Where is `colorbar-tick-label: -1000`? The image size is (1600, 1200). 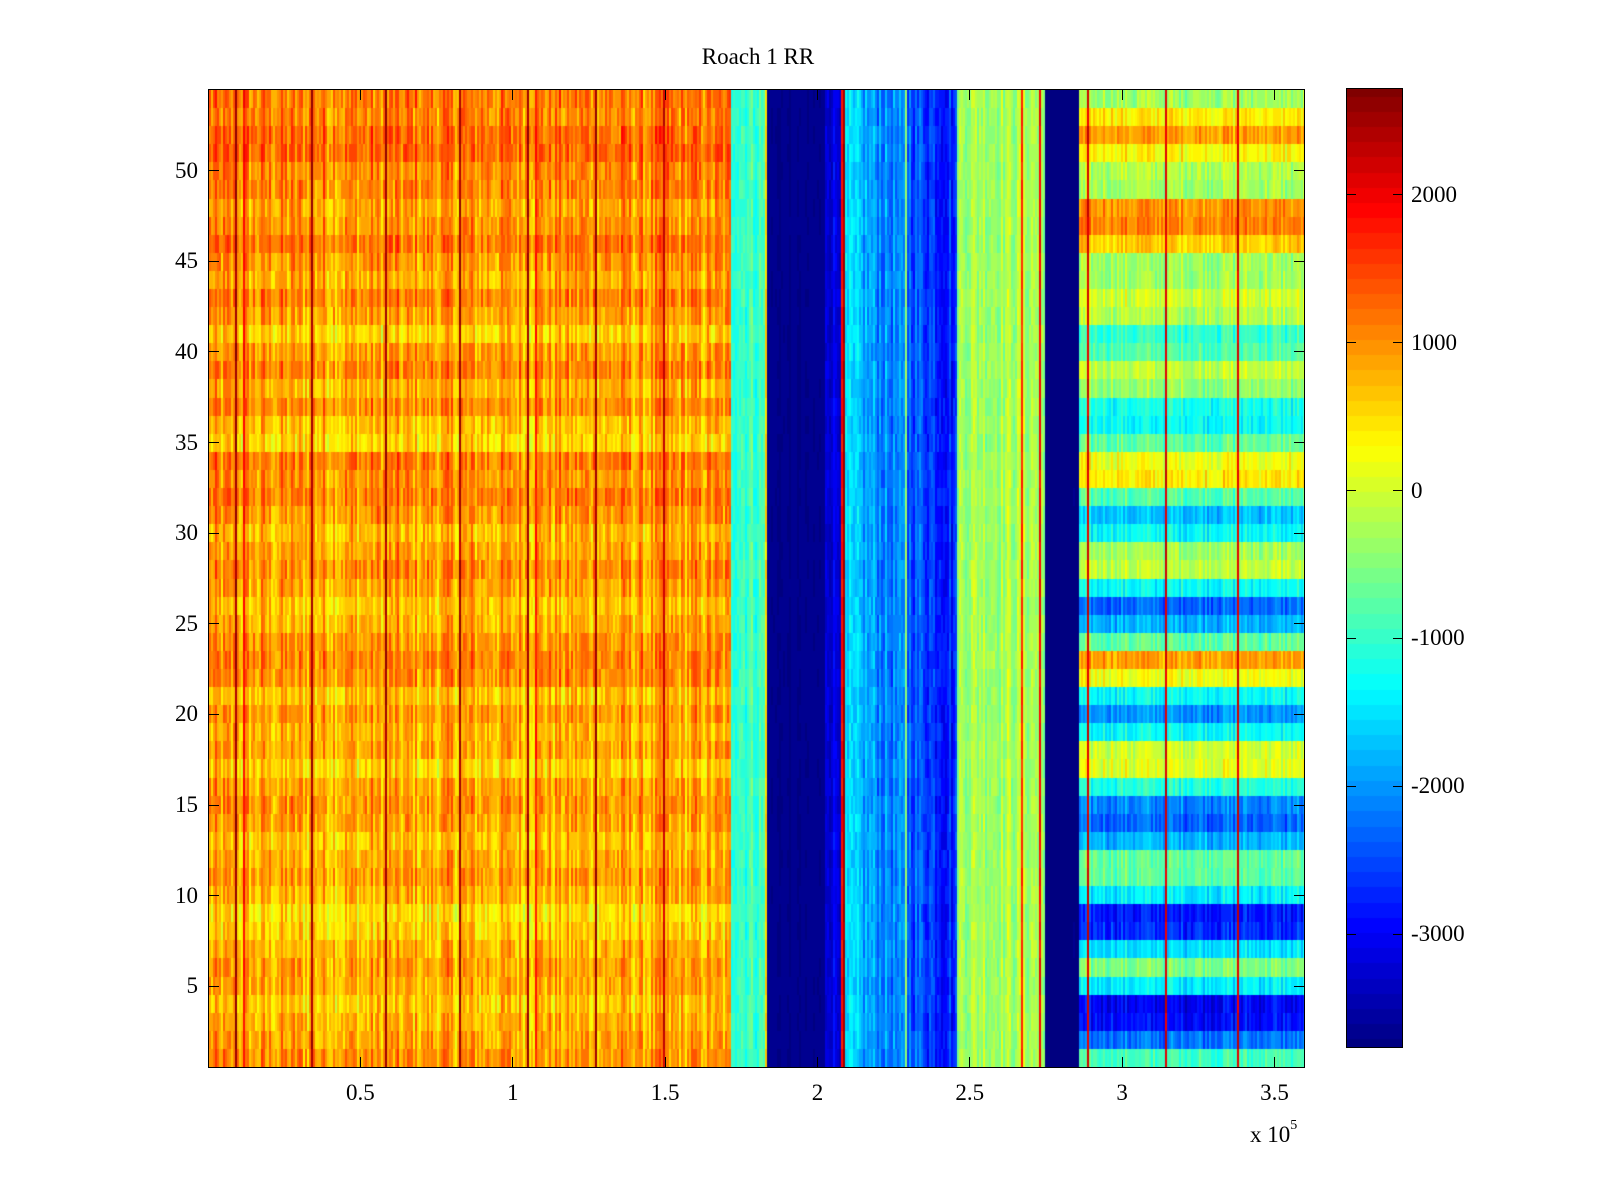 colorbar-tick-label: -1000 is located at coordinates (1438, 638).